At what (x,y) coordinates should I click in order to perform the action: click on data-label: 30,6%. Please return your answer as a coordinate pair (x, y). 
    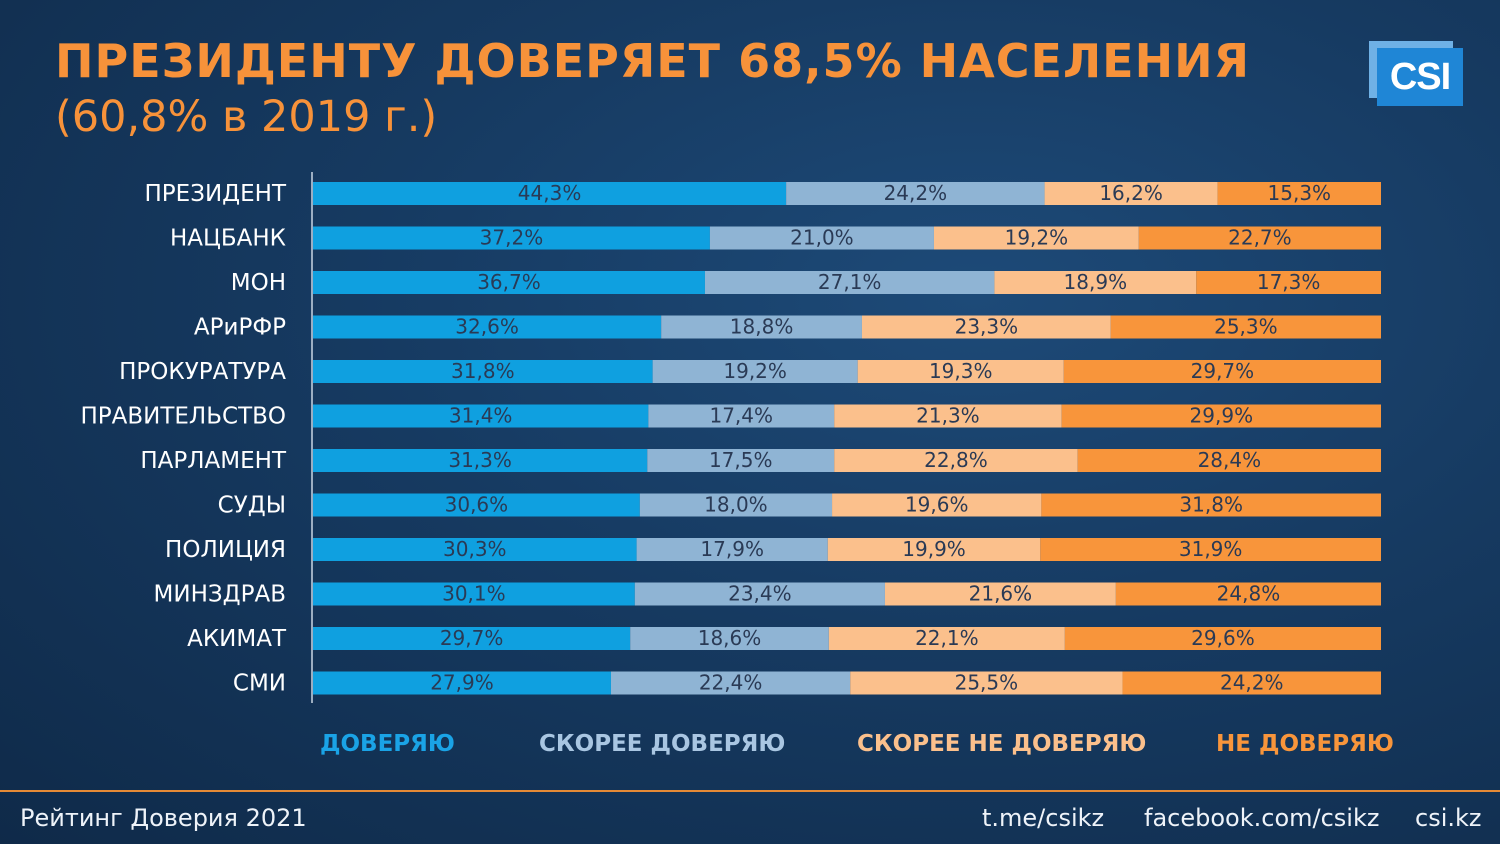
    Looking at the image, I should click on (477, 505).